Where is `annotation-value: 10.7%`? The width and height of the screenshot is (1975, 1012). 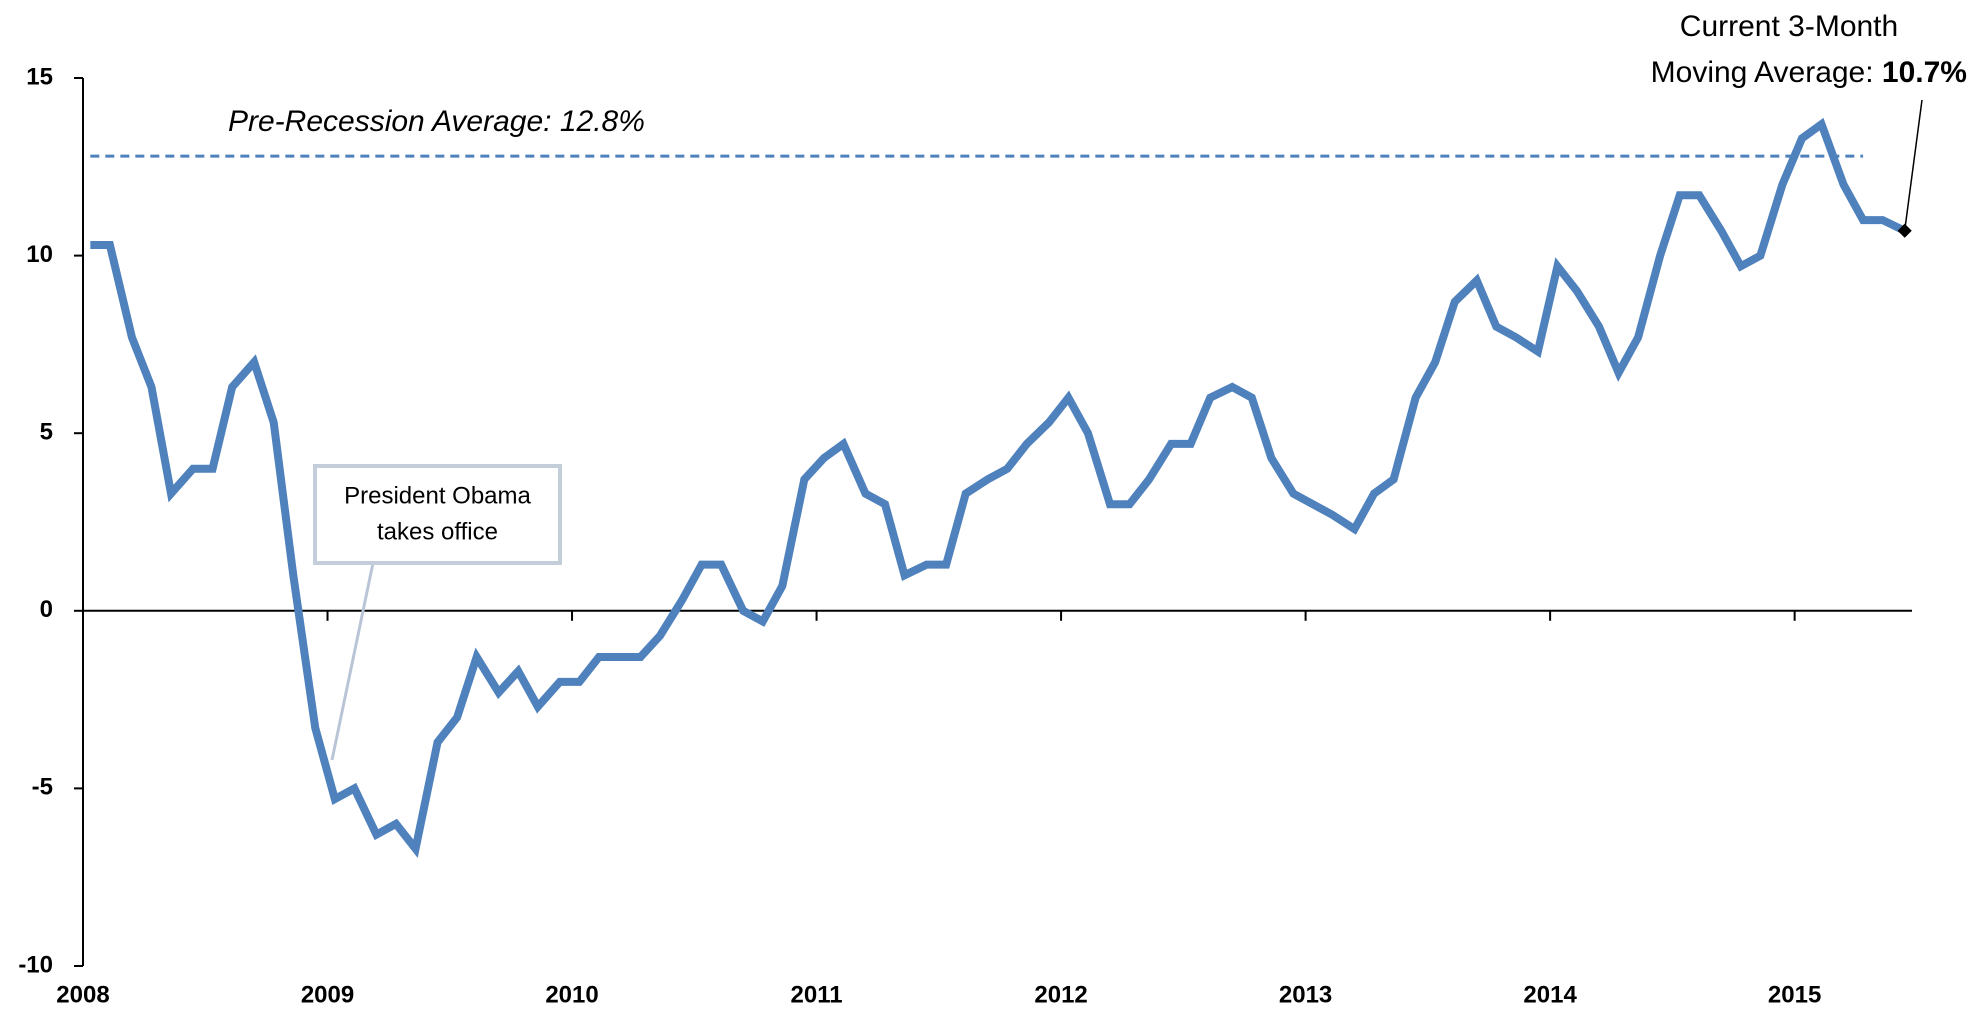
annotation-value: 10.7% is located at coordinates (1924, 72).